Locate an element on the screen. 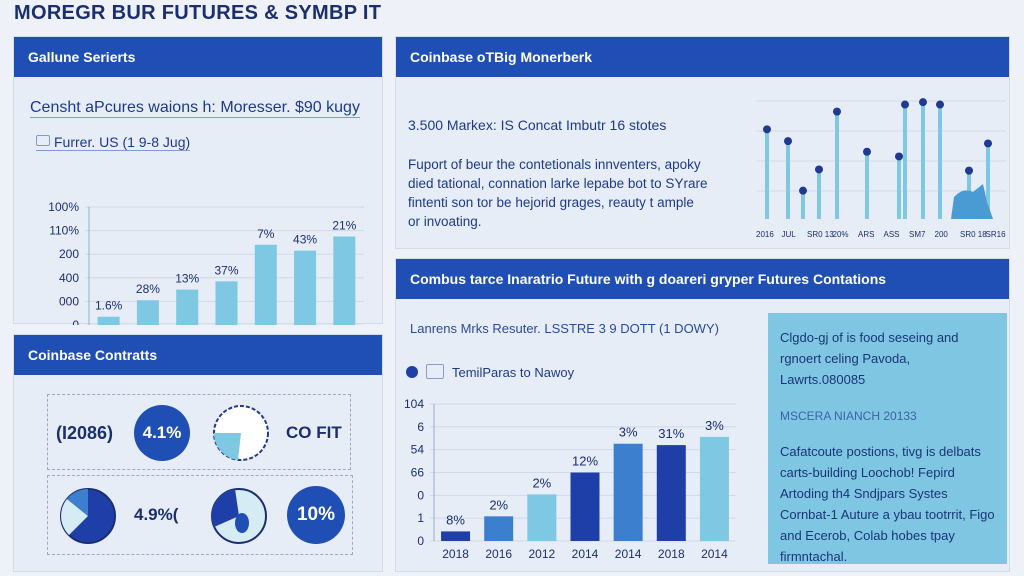 This screenshot has height=576, width=1024. legend-dot-icon is located at coordinates (412, 372).